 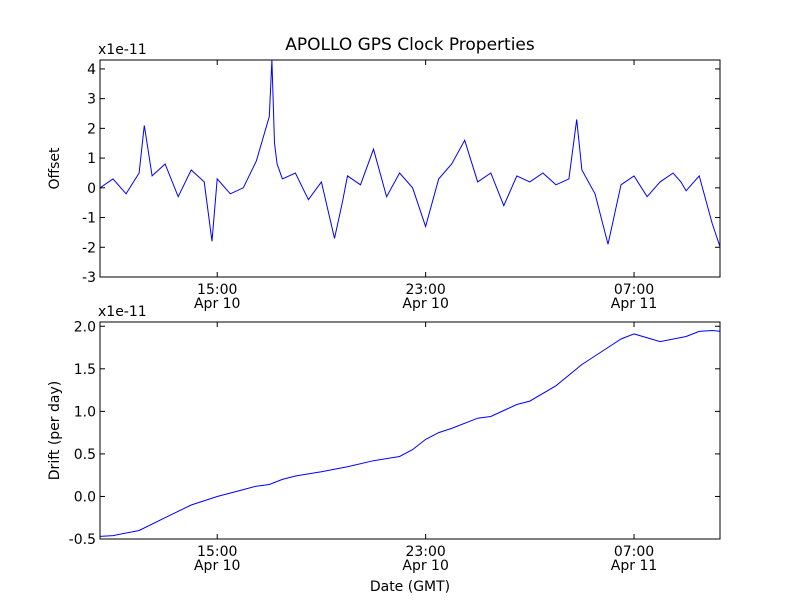 What do you see at coordinates (89, 278) in the screenshot?
I see `y-tick-label: -3` at bounding box center [89, 278].